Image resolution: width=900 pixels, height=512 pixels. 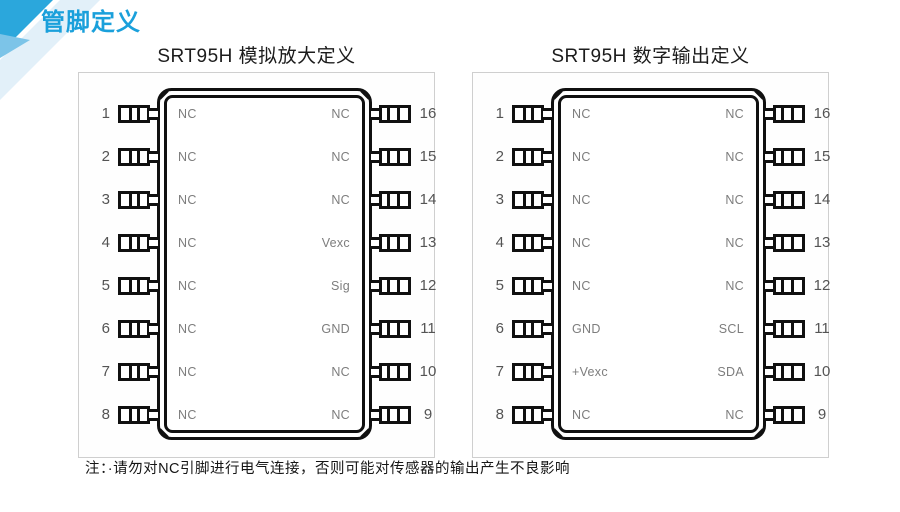 What do you see at coordinates (335, 329) in the screenshot?
I see `pin-label-right: GND` at bounding box center [335, 329].